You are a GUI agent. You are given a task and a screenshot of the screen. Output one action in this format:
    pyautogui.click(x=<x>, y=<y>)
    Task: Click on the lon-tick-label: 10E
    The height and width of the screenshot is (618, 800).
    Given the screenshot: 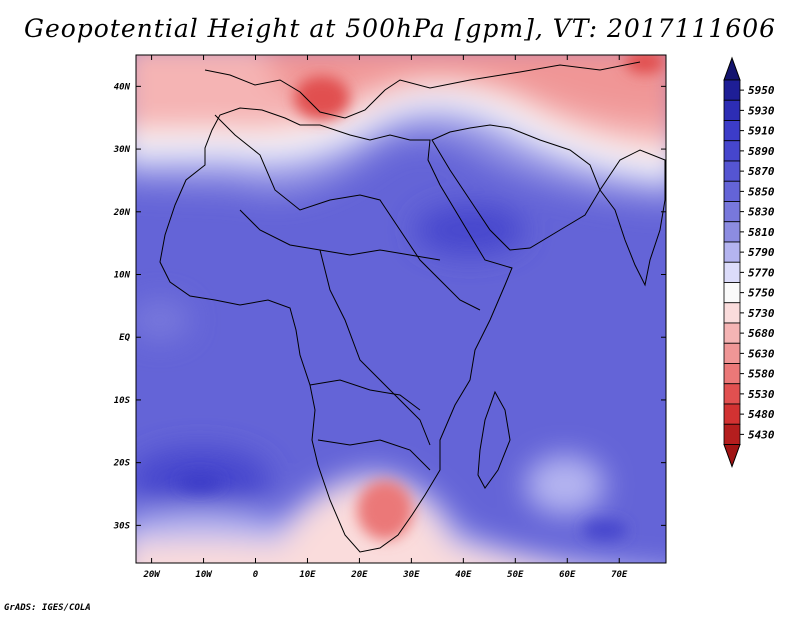 What is the action you would take?
    pyautogui.click(x=307, y=575)
    